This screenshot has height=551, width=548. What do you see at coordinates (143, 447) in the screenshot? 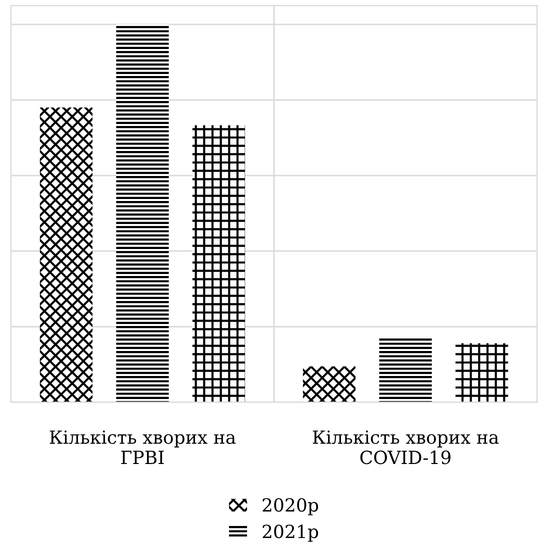
I see `x-tick-label: Кількість хворих на ГРВІ` at bounding box center [143, 447].